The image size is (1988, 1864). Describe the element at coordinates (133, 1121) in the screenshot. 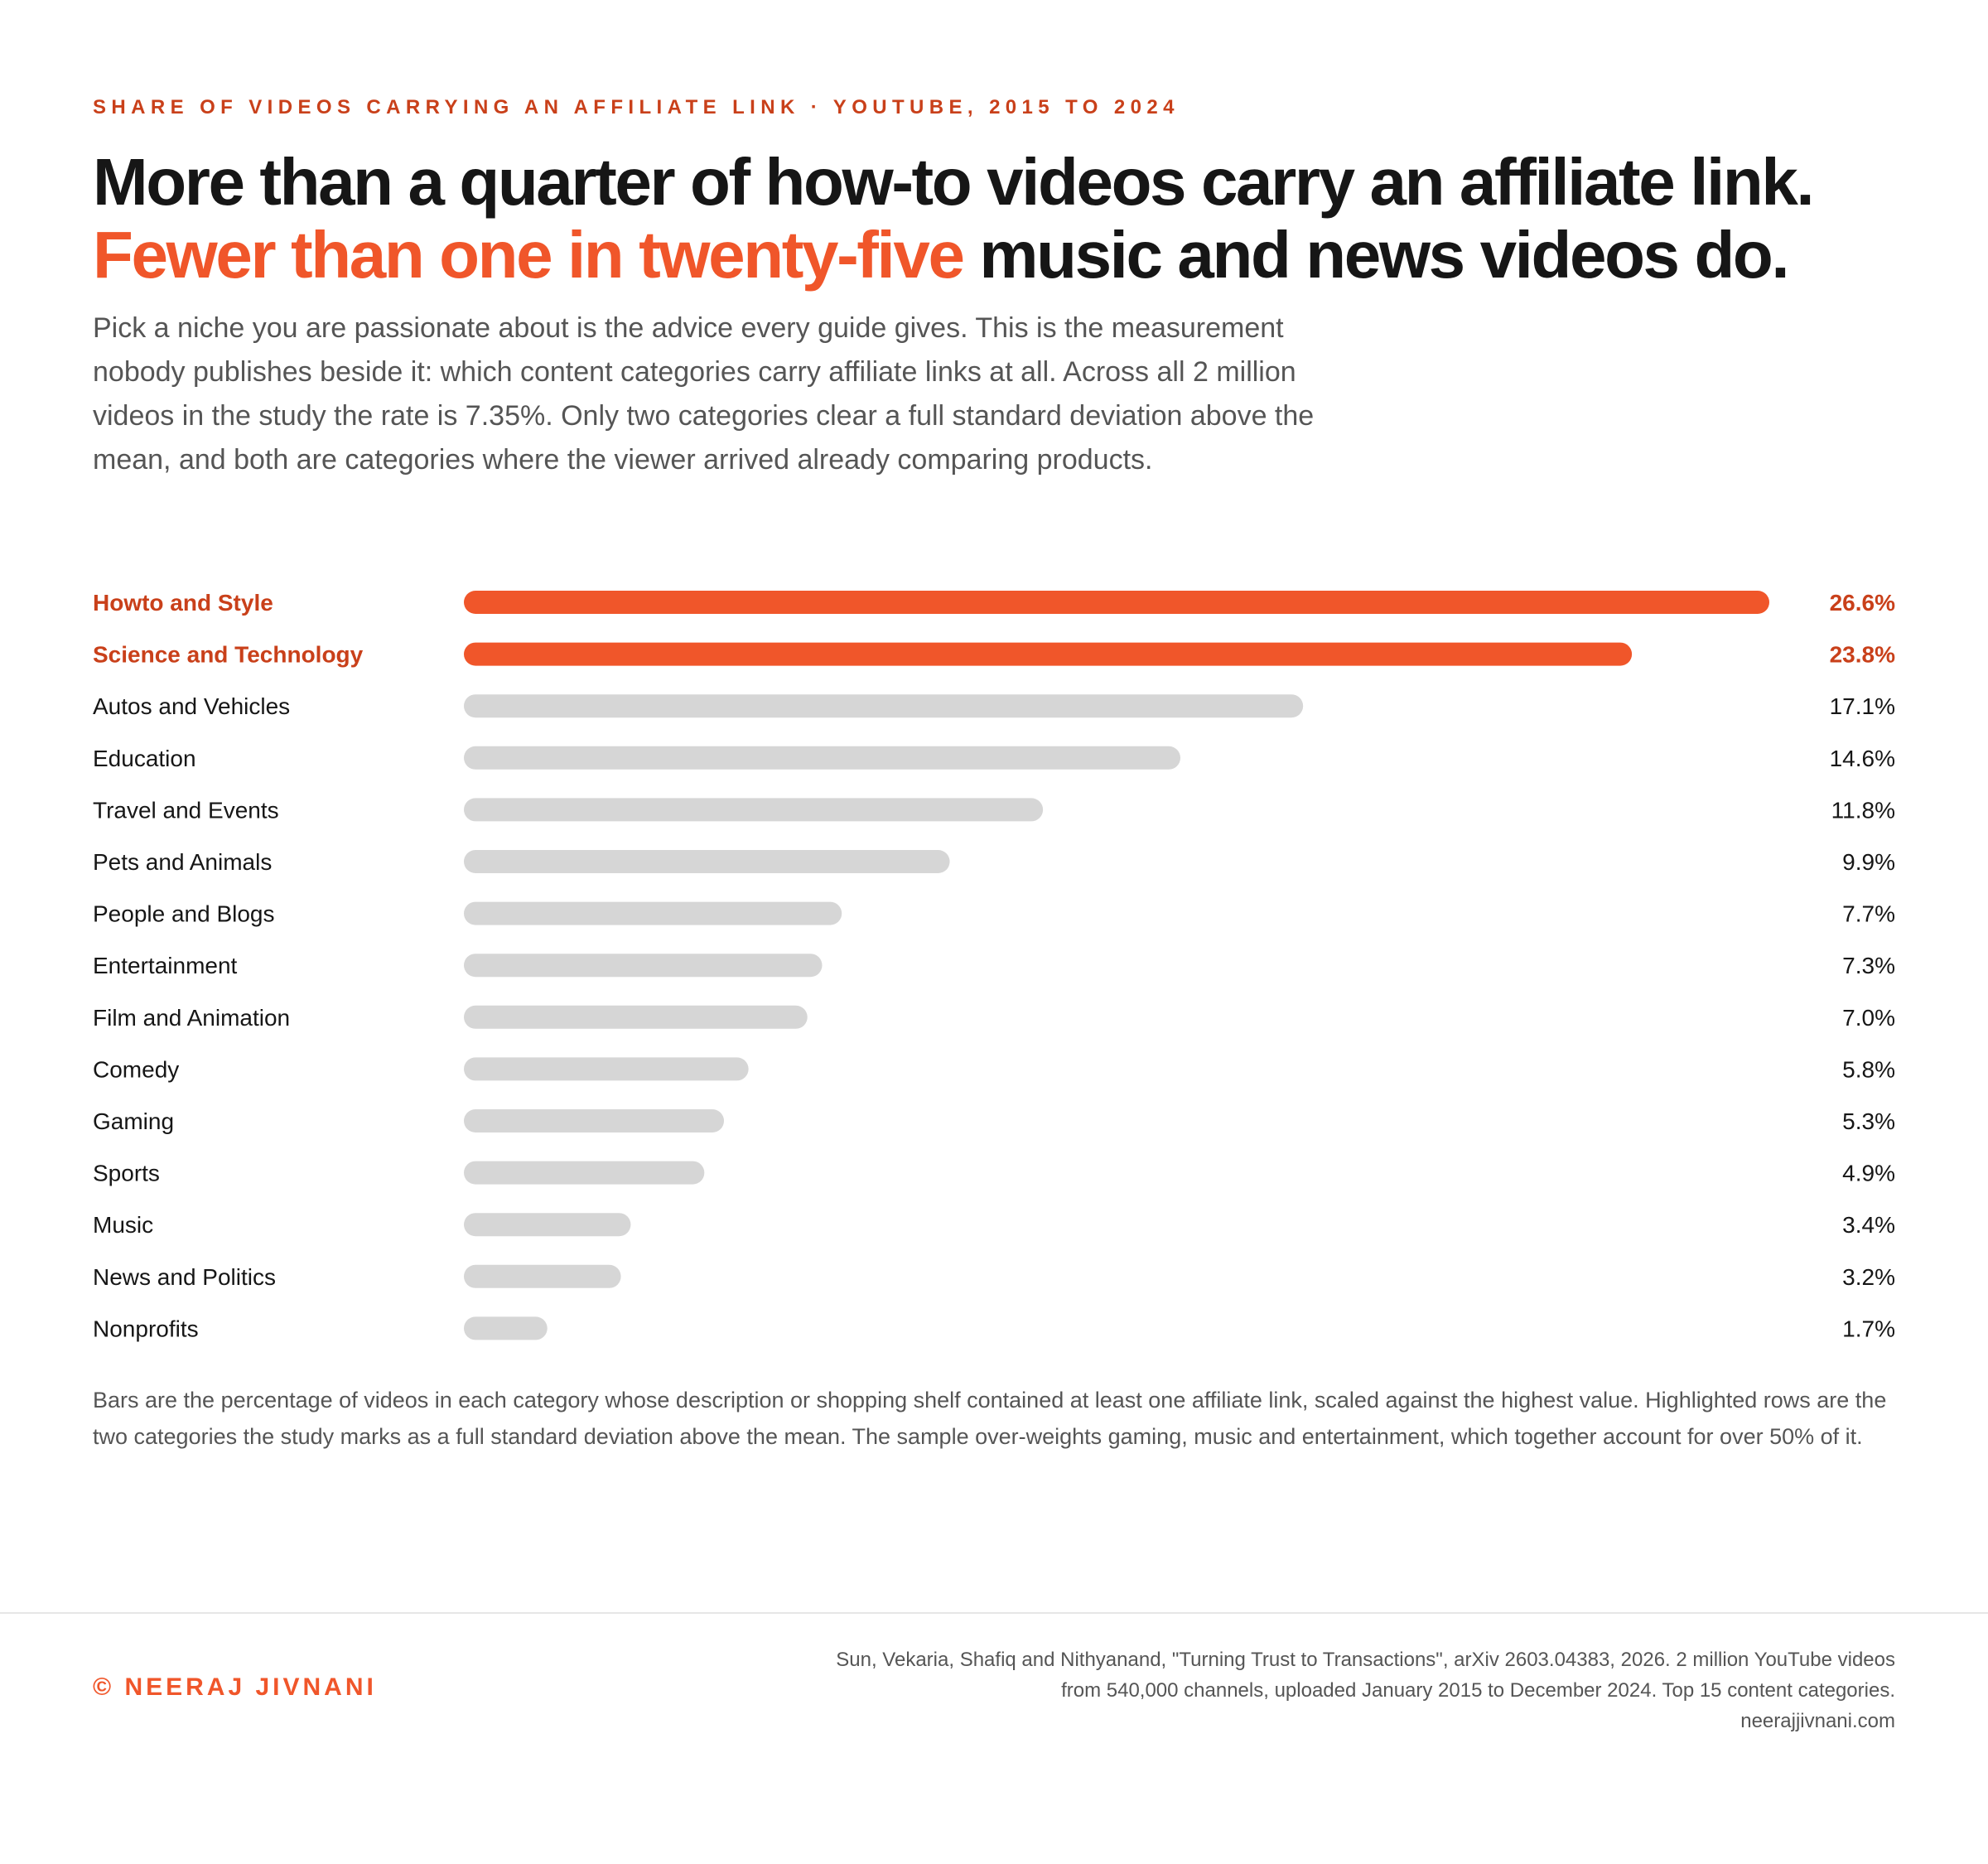

I see `category-label: Gaming` at that location.